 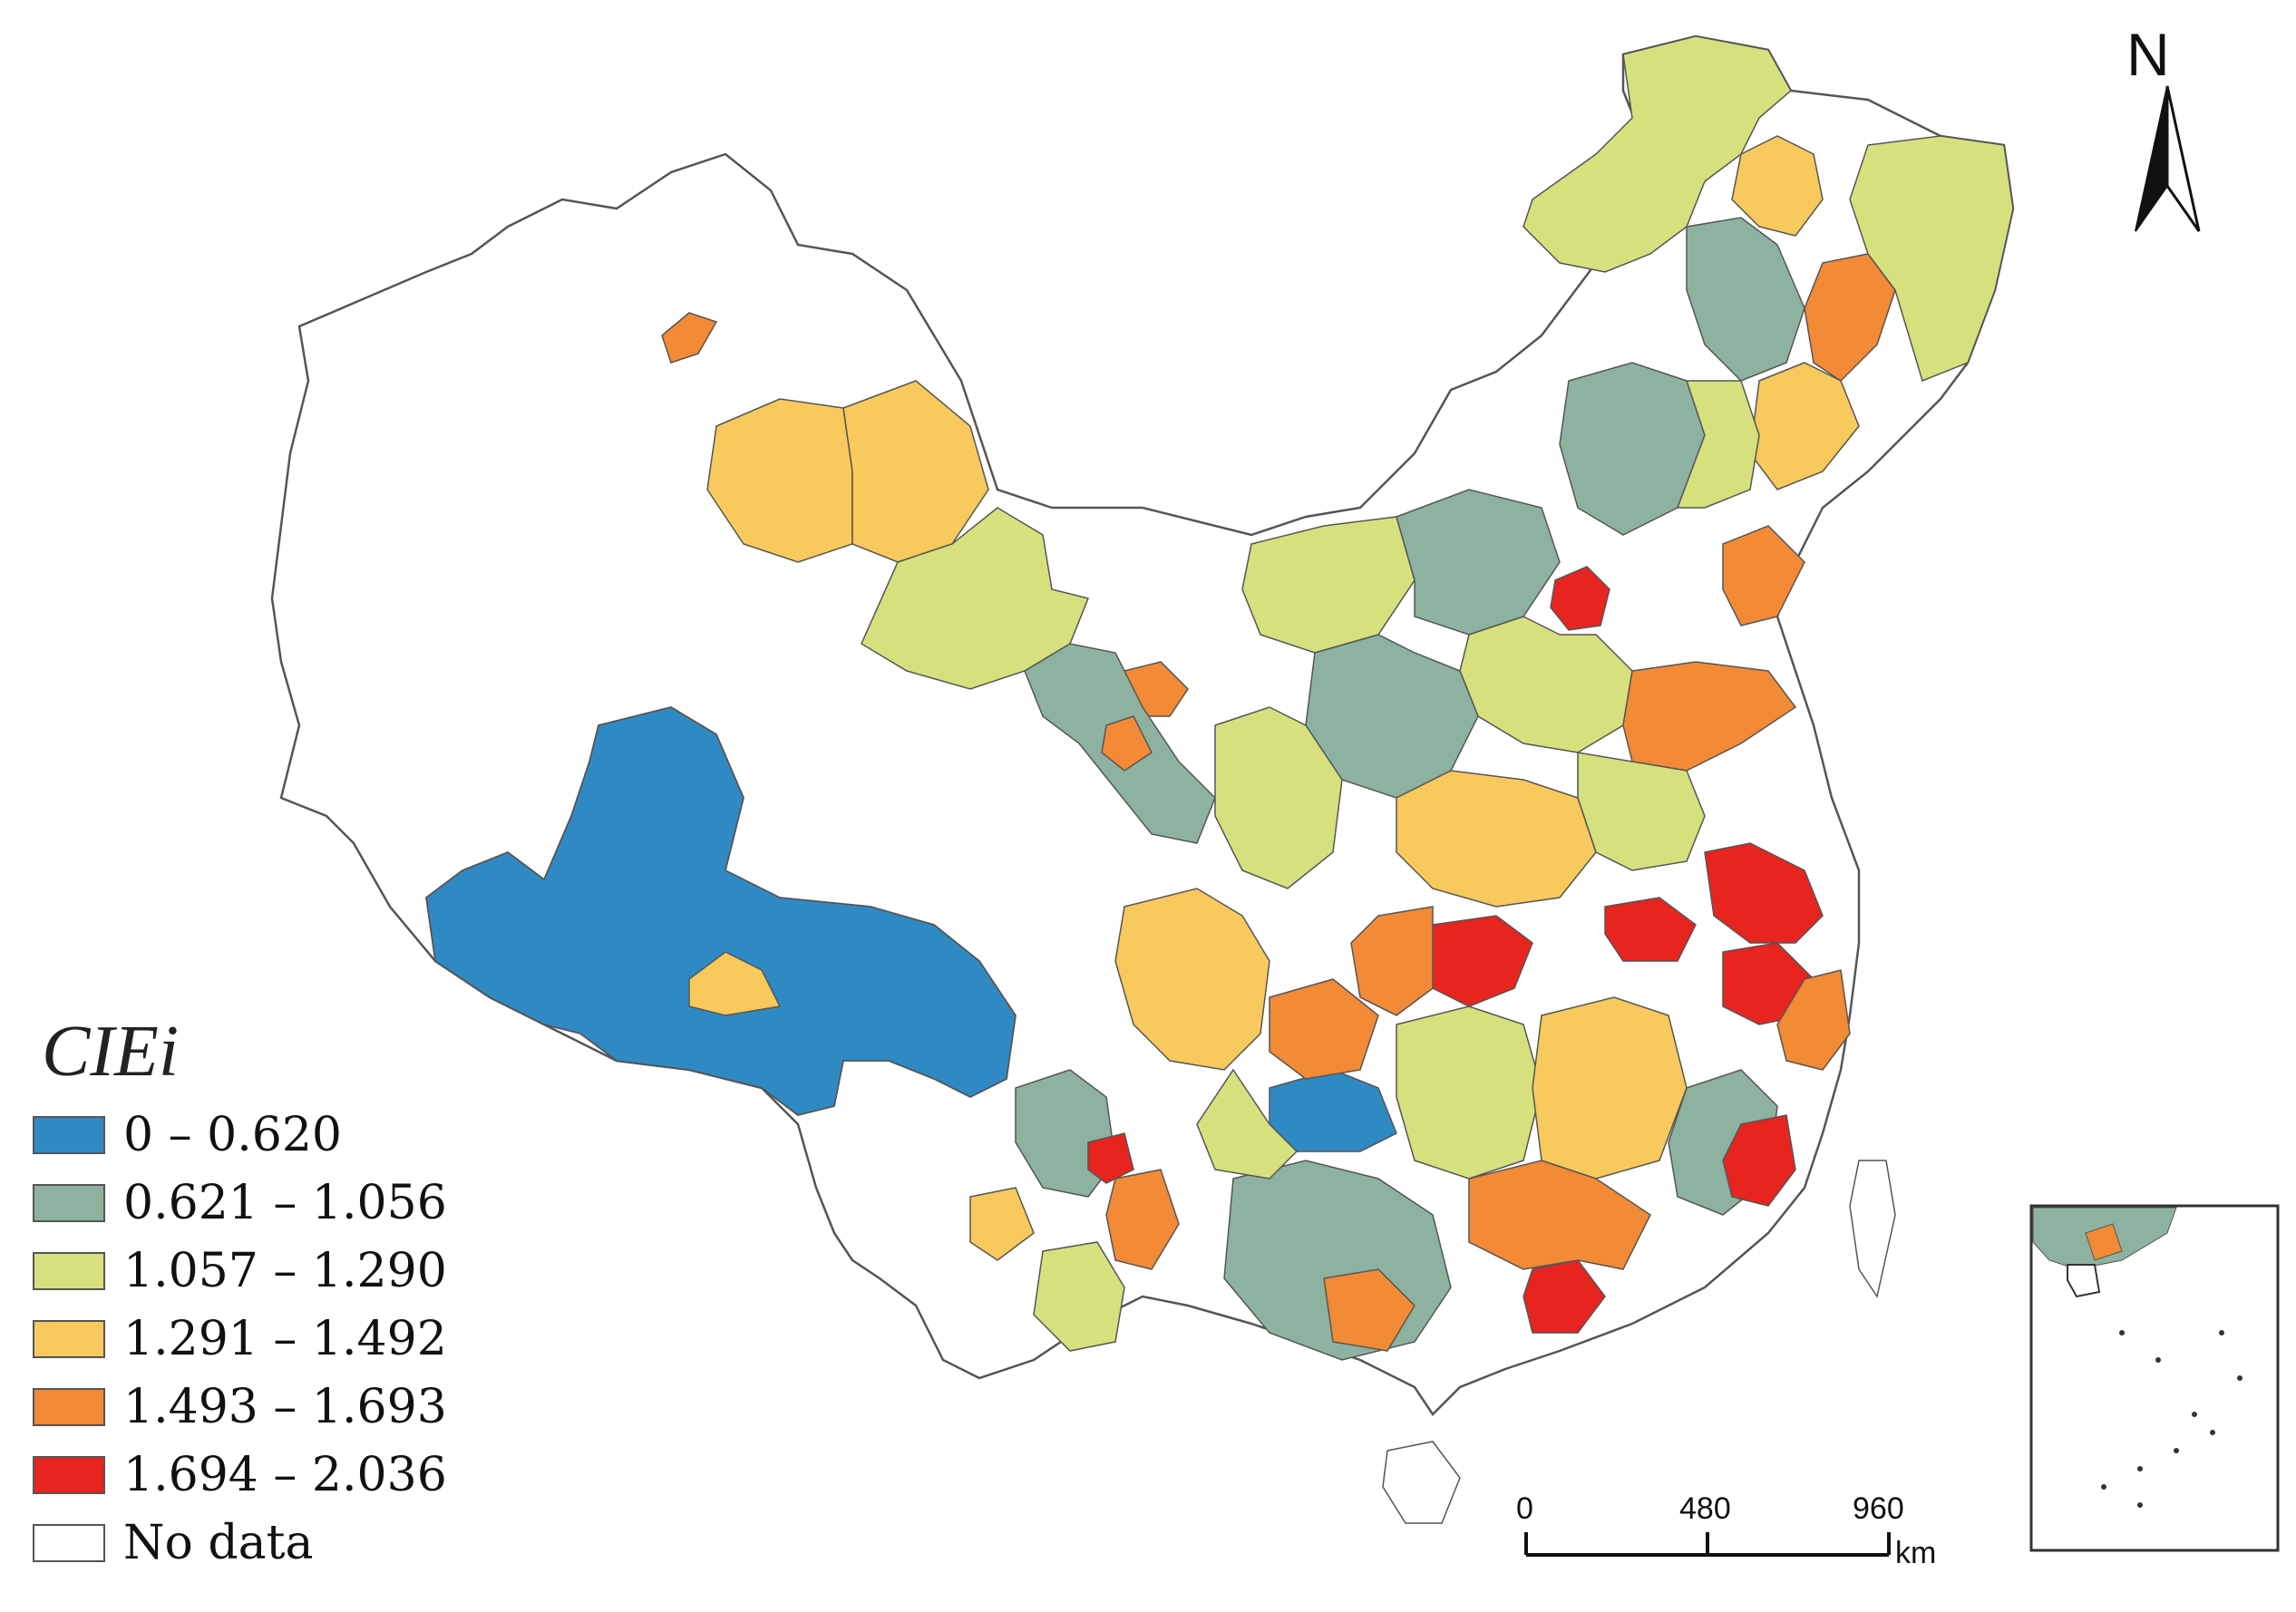 I want to click on region-guangxi-orange, so click(x=1369, y=1310).